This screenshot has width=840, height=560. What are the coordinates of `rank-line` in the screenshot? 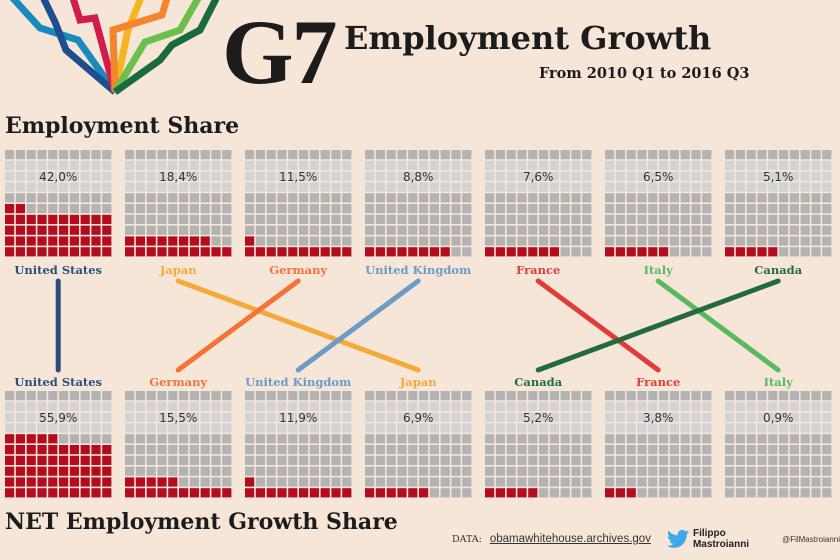 It's located at (598, 325).